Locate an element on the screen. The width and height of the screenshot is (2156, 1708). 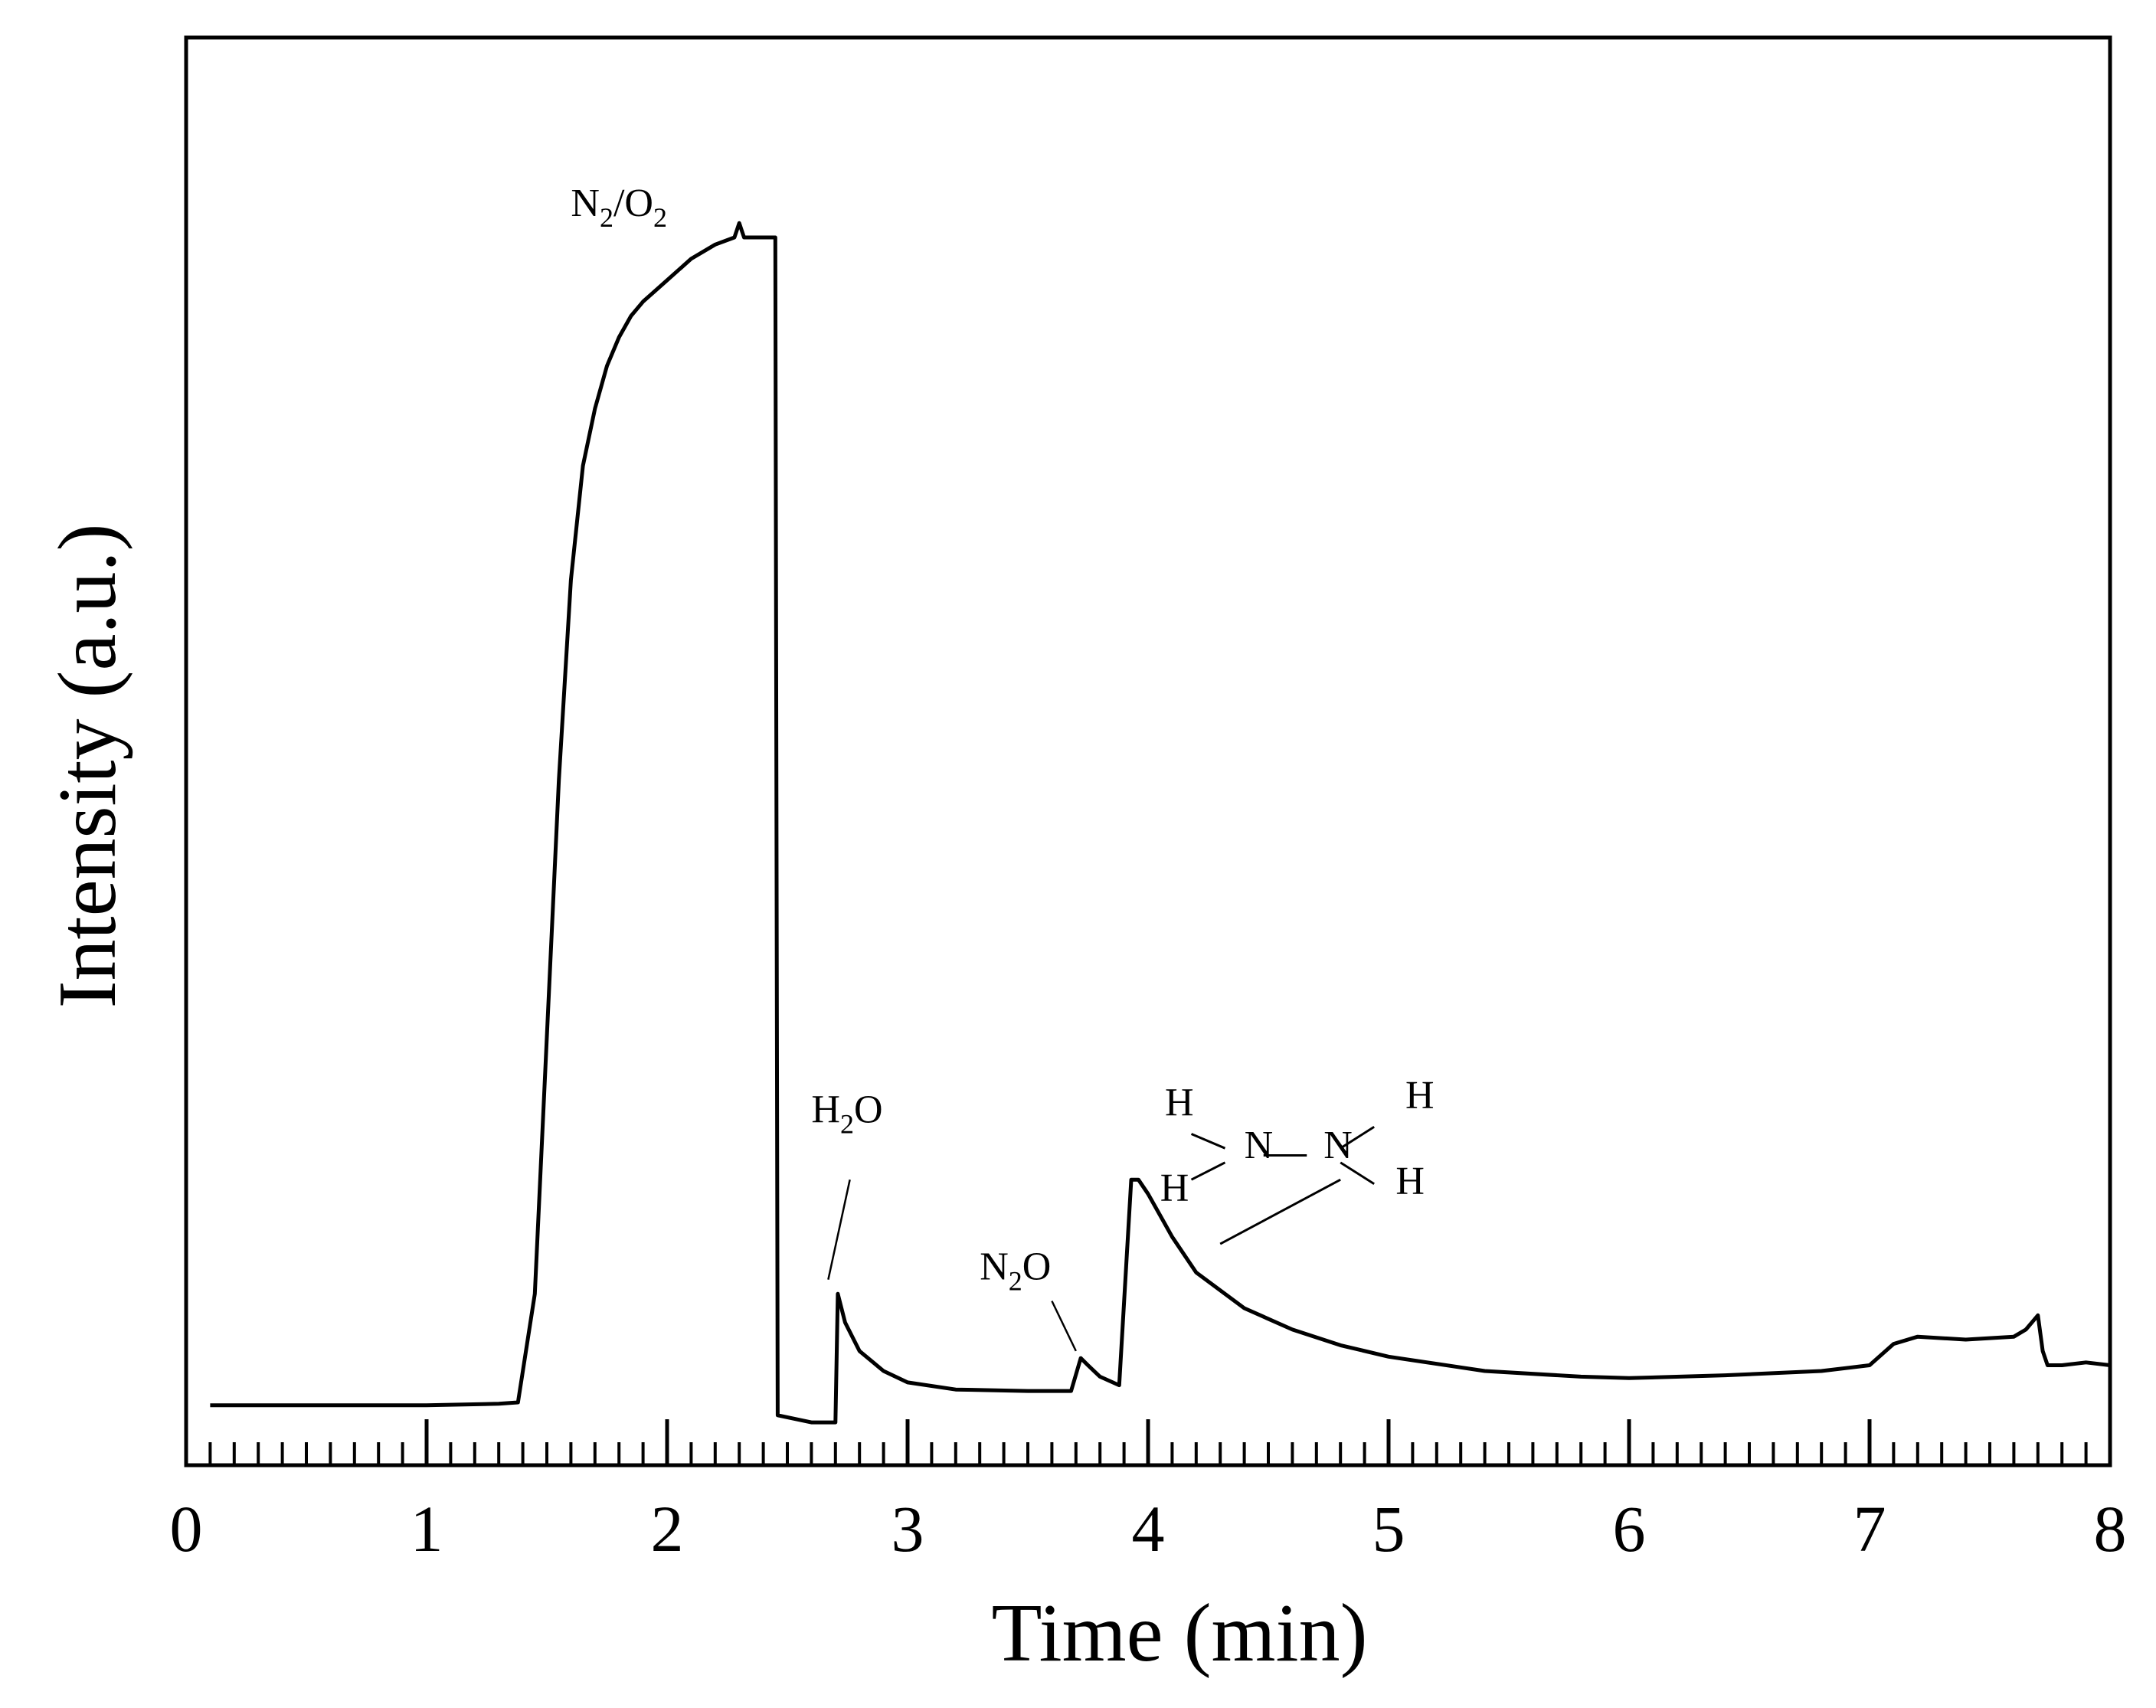
annotation-label: N2/O2 is located at coordinates (619, 207).